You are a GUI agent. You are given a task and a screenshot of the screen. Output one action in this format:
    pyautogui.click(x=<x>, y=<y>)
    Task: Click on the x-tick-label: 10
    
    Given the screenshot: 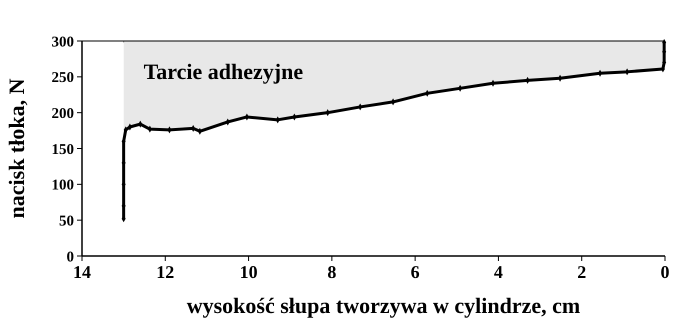 What is the action you would take?
    pyautogui.click(x=249, y=272)
    